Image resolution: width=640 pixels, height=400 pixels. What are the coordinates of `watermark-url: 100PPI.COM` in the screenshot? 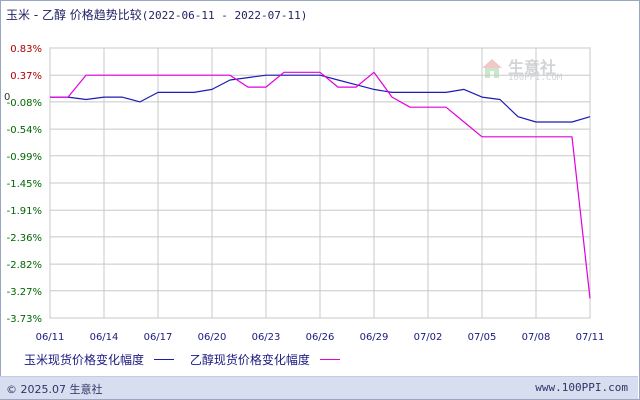 It's located at (535, 78).